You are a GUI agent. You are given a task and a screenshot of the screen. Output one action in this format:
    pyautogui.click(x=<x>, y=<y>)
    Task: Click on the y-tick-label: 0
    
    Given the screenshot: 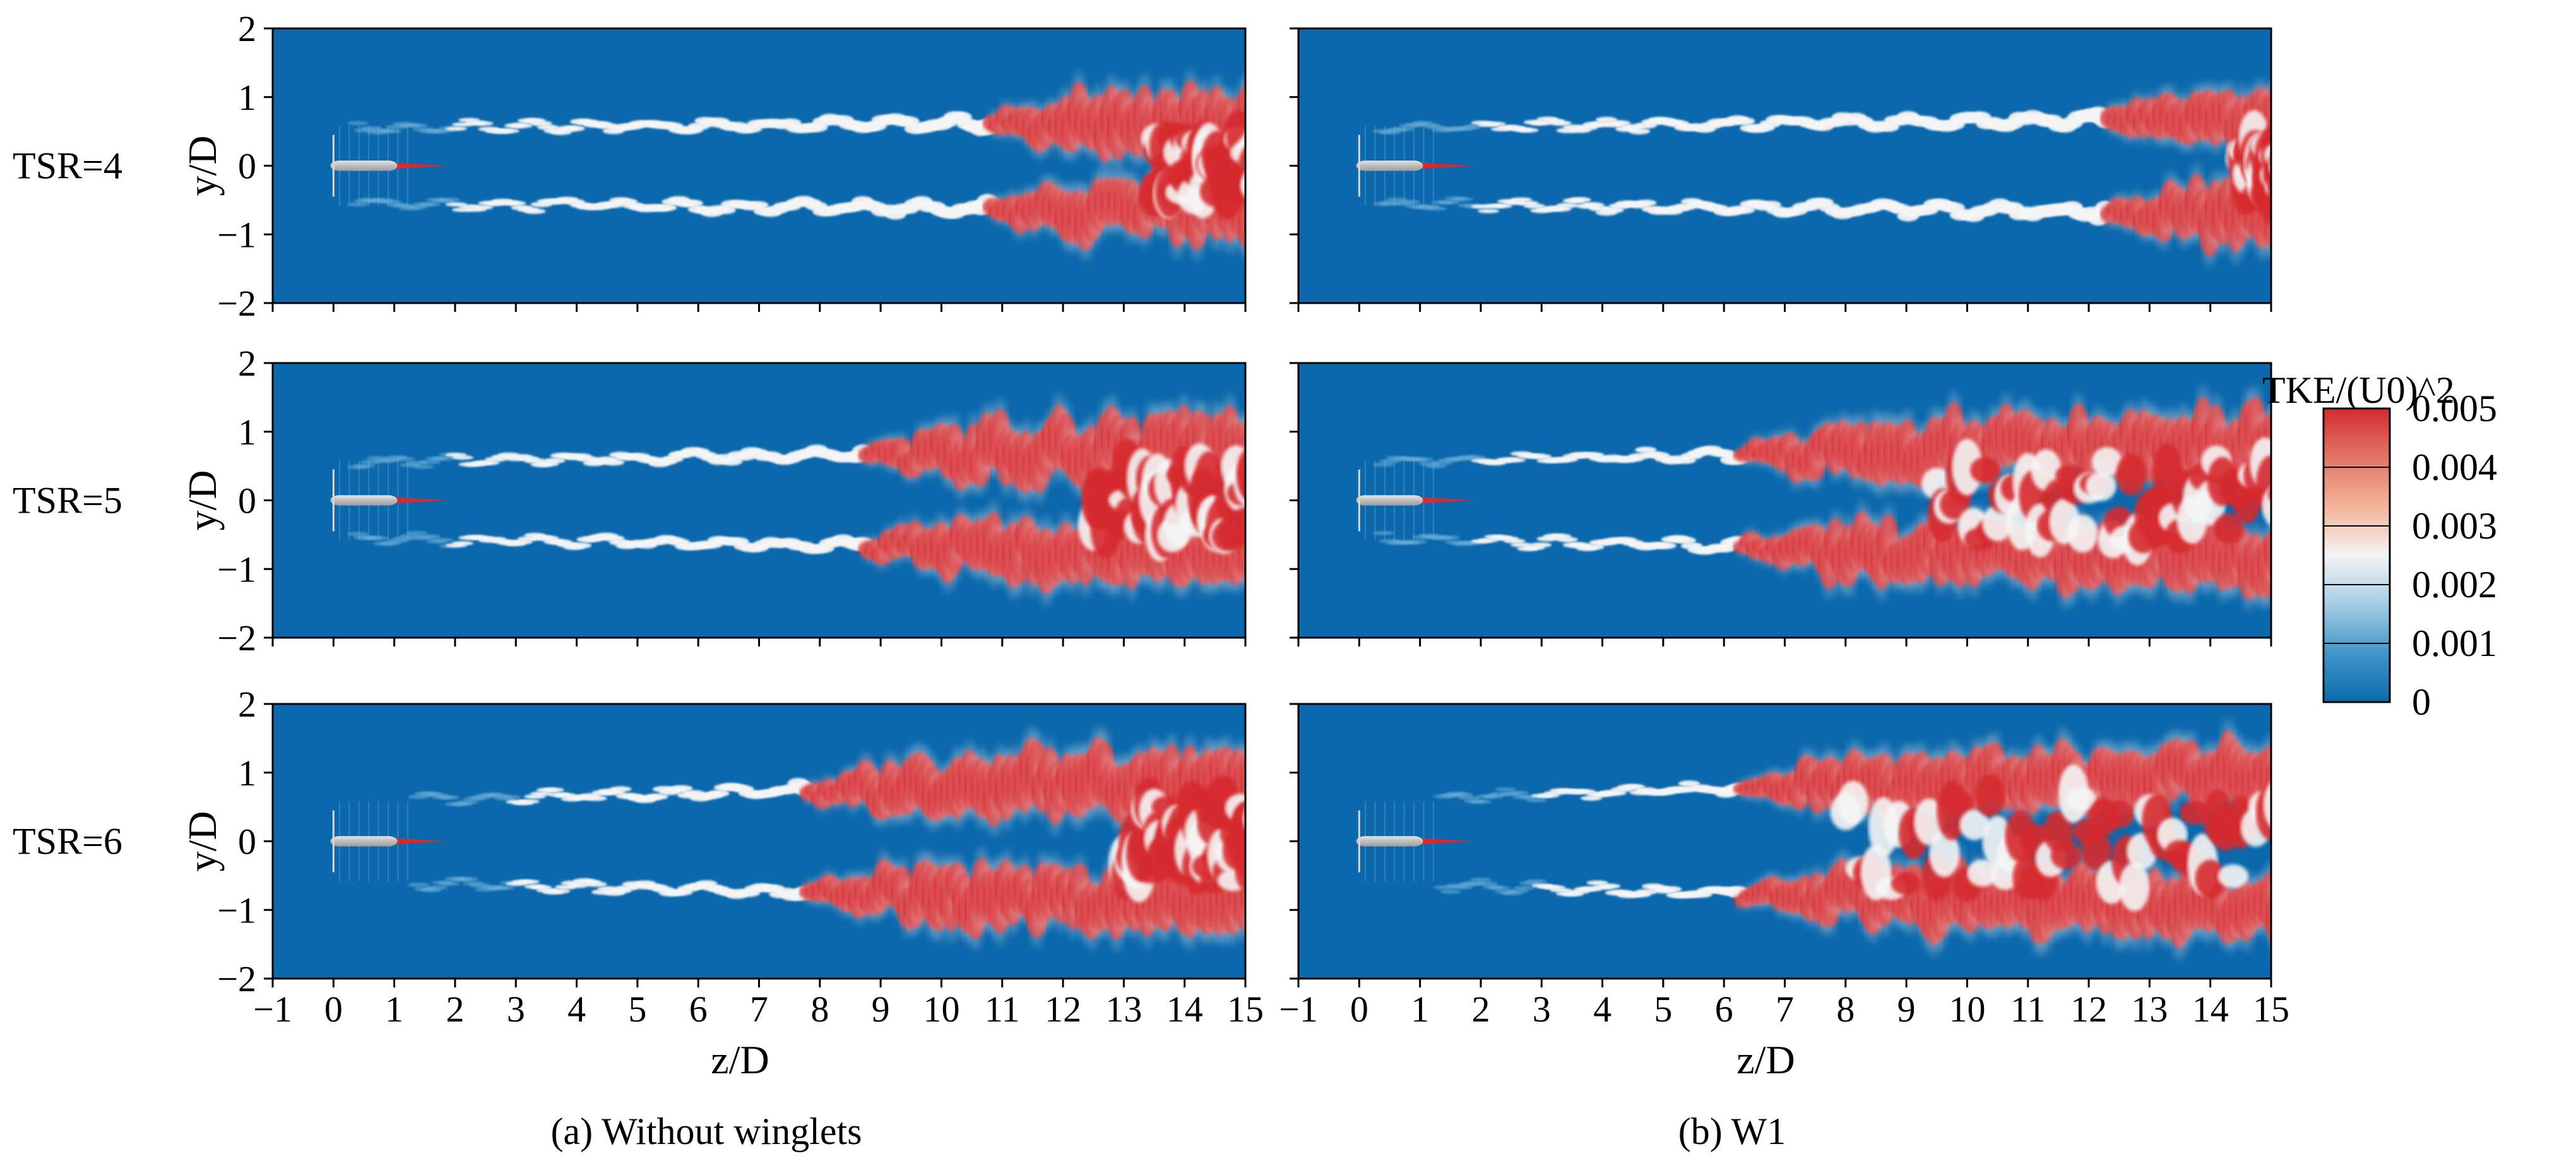 What is the action you would take?
    pyautogui.click(x=247, y=166)
    